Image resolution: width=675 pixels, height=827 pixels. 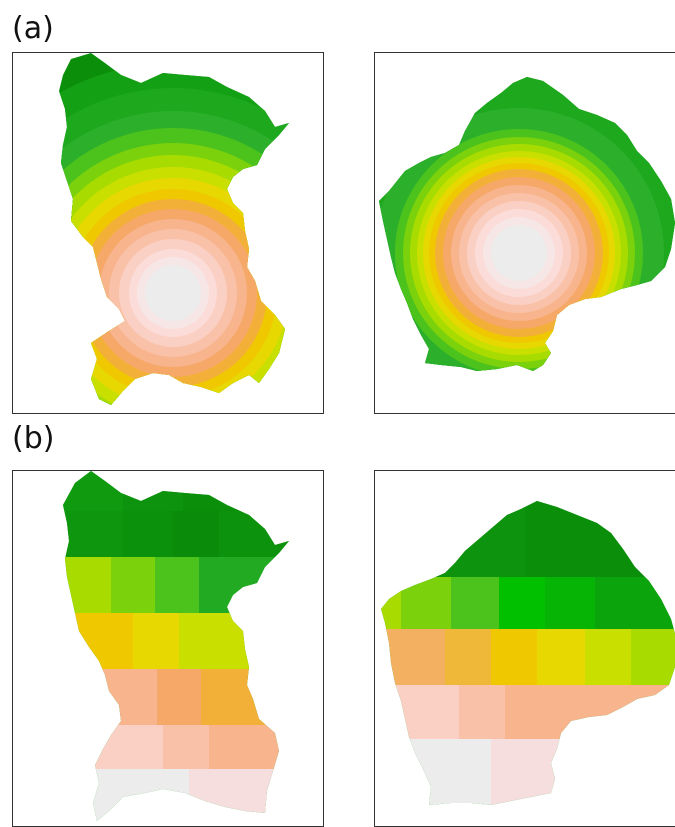 What do you see at coordinates (176, 646) in the screenshot?
I see `grid-map-b-left` at bounding box center [176, 646].